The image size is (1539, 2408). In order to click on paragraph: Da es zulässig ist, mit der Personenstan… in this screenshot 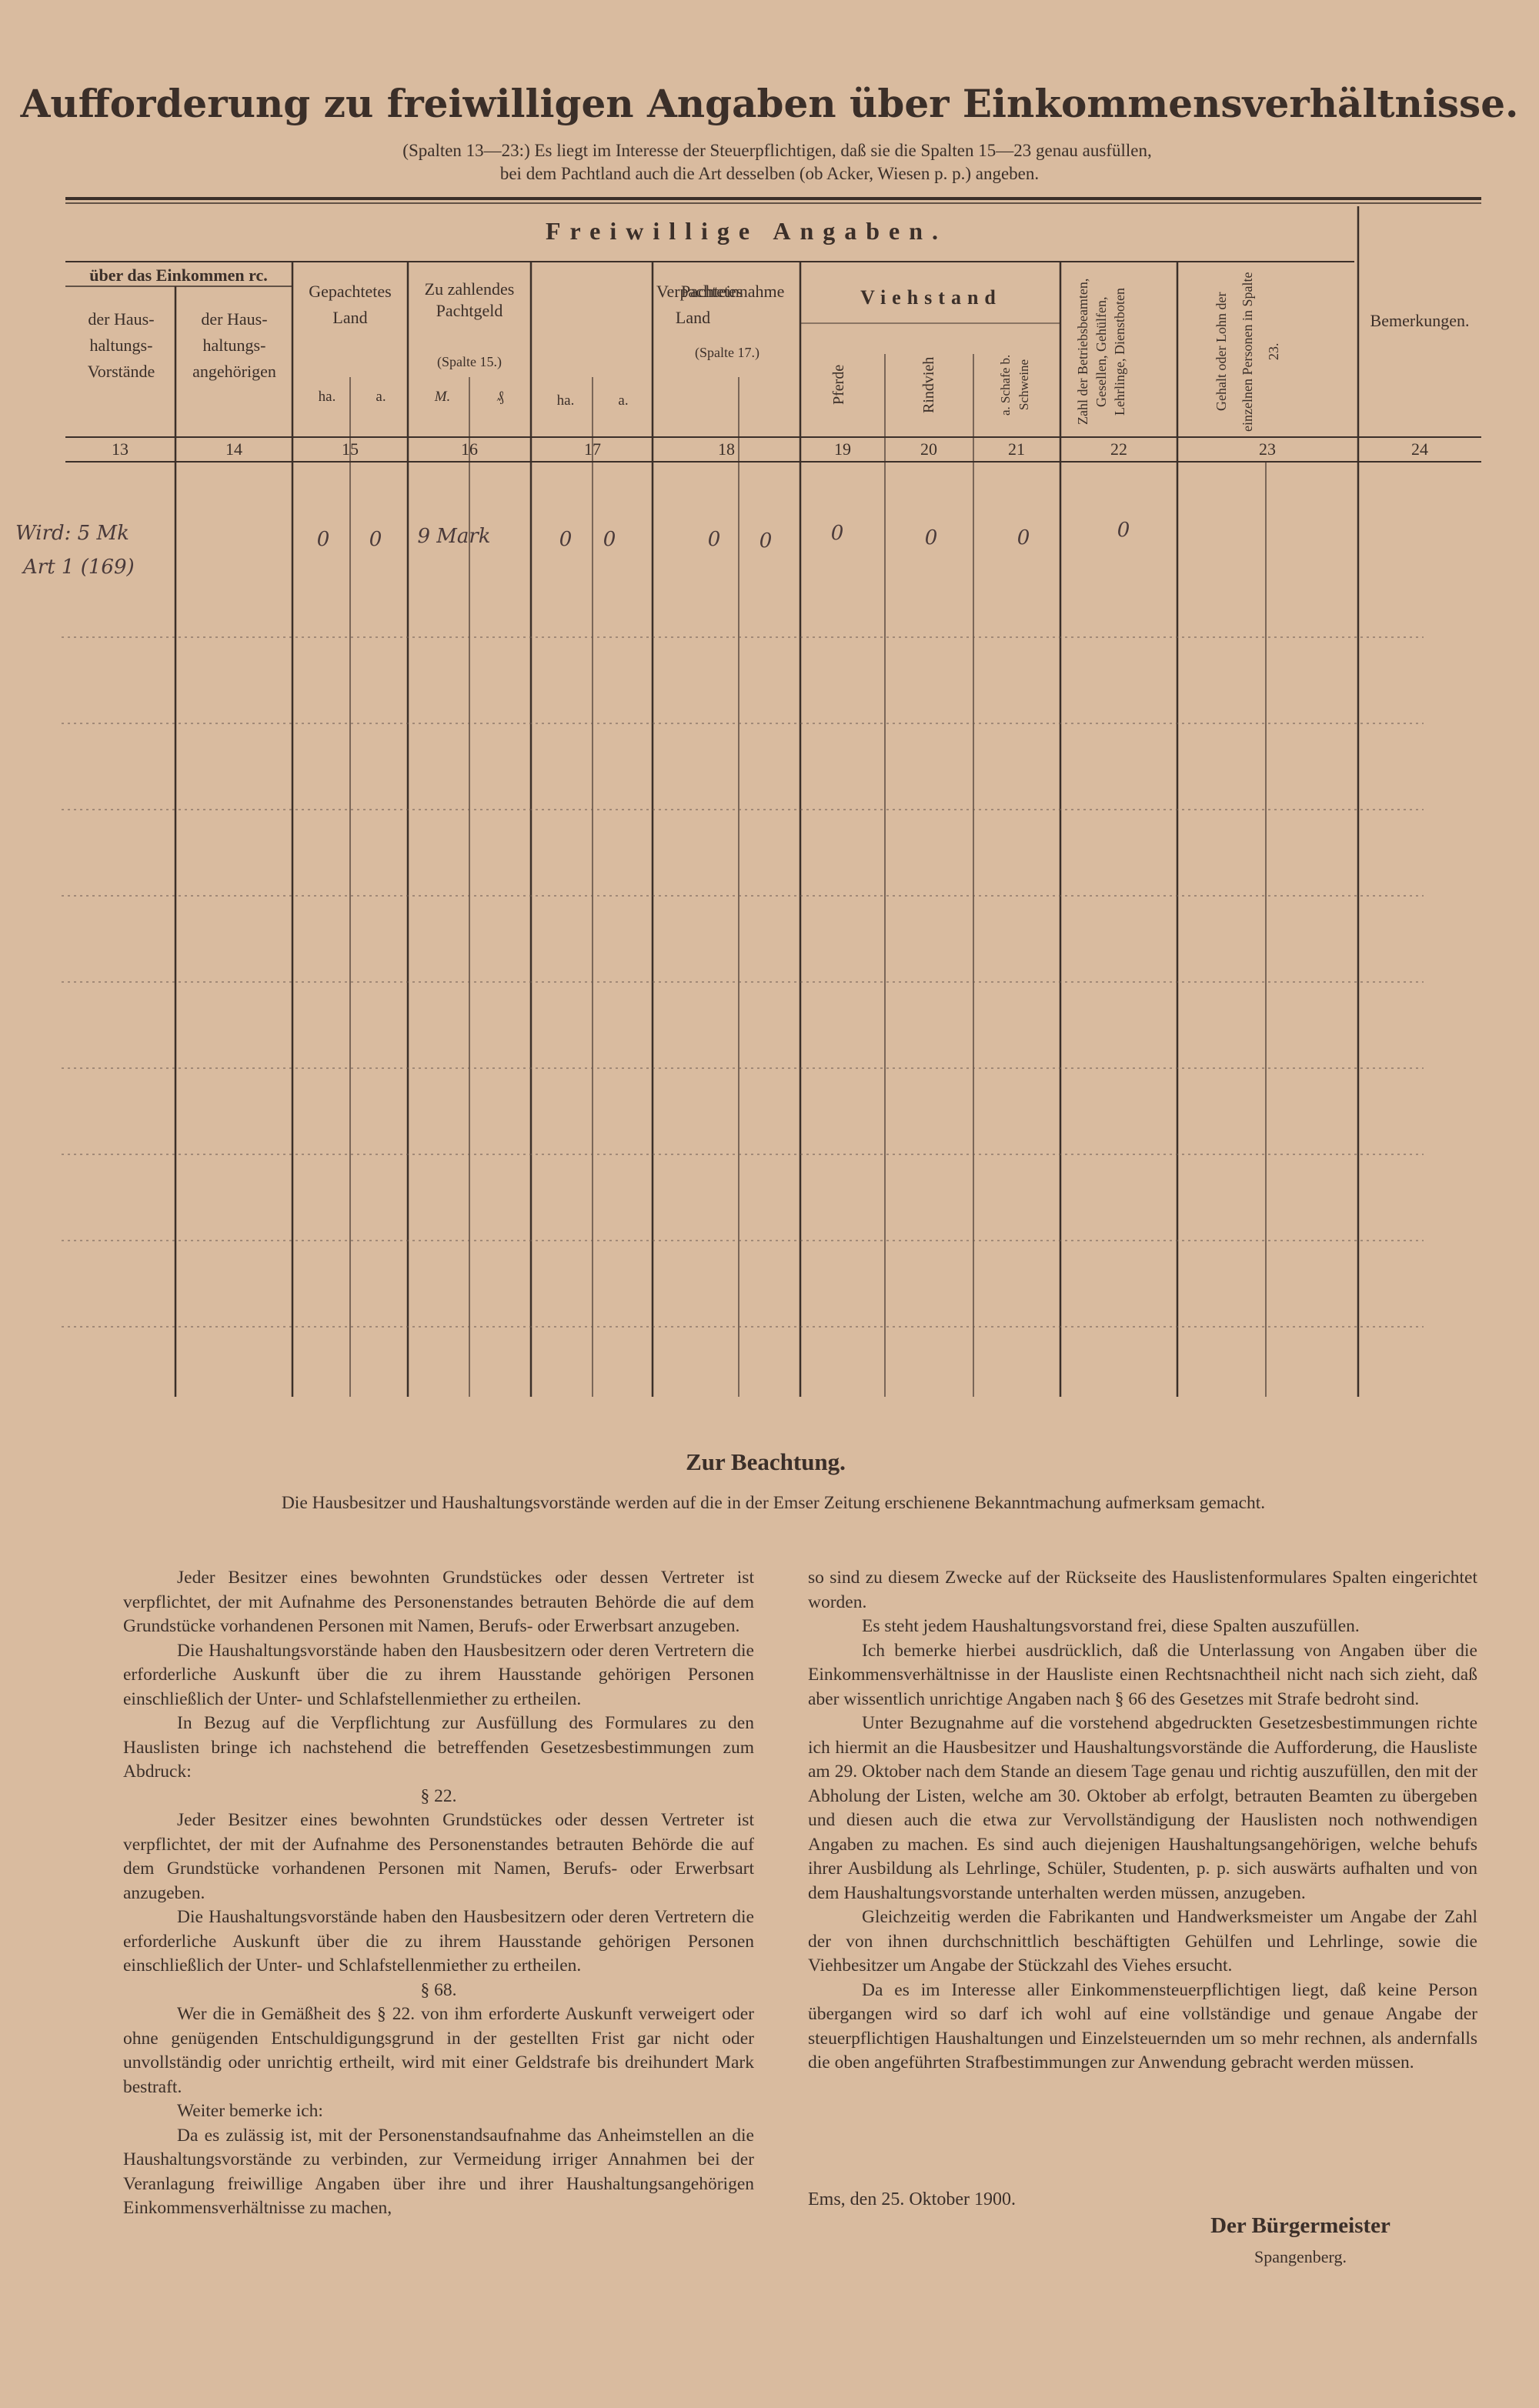, I will do `click(438, 2172)`.